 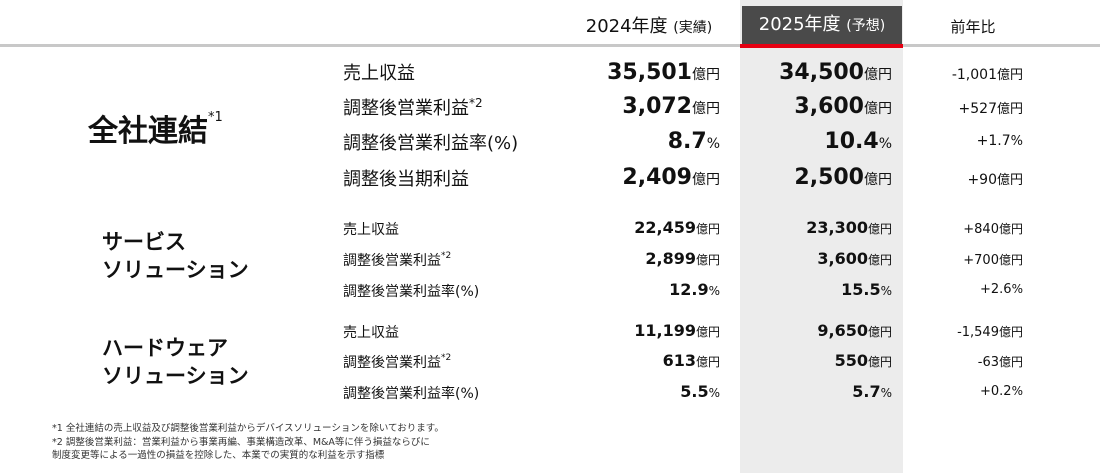 I want to click on segment-consolidated-title: 全社連結*1, so click(x=155, y=129).